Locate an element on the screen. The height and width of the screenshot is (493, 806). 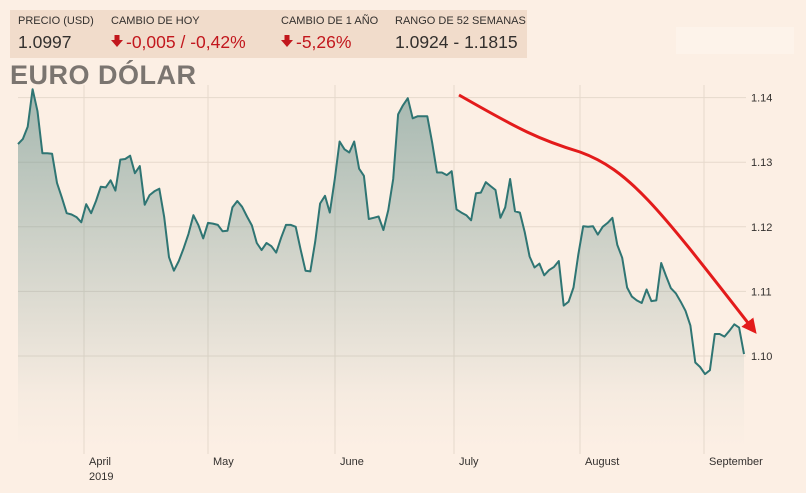
y-tick-label: 1.14 is located at coordinates (761, 99).